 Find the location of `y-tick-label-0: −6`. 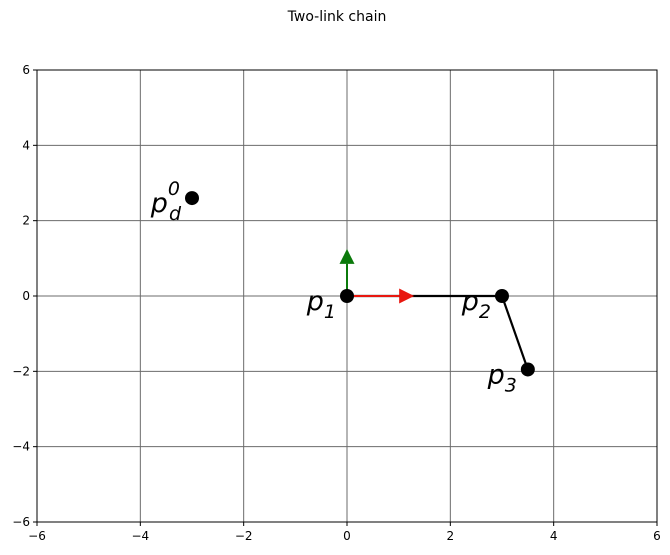

y-tick-label-0: −6 is located at coordinates (21, 522).